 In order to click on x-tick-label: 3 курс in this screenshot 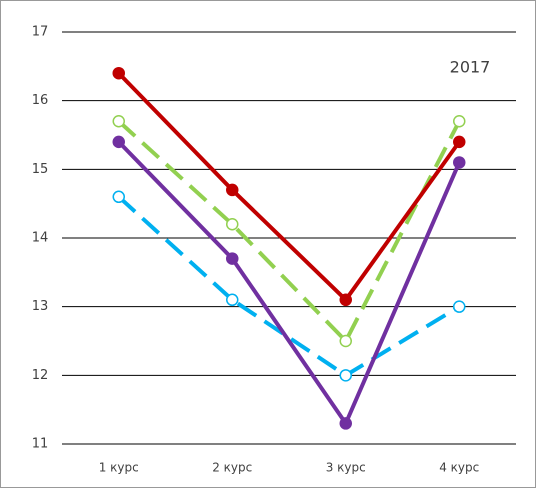, I will do `click(346, 468)`.